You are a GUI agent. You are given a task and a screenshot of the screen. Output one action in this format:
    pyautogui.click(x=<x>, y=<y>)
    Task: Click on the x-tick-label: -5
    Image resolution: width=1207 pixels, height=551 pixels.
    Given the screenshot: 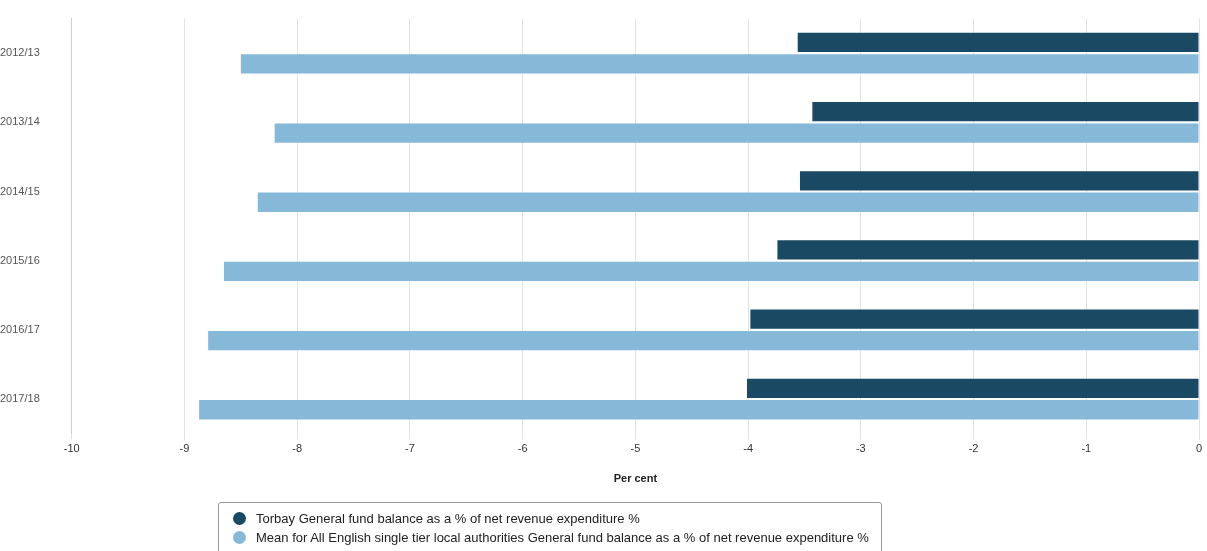 What is the action you would take?
    pyautogui.click(x=635, y=448)
    